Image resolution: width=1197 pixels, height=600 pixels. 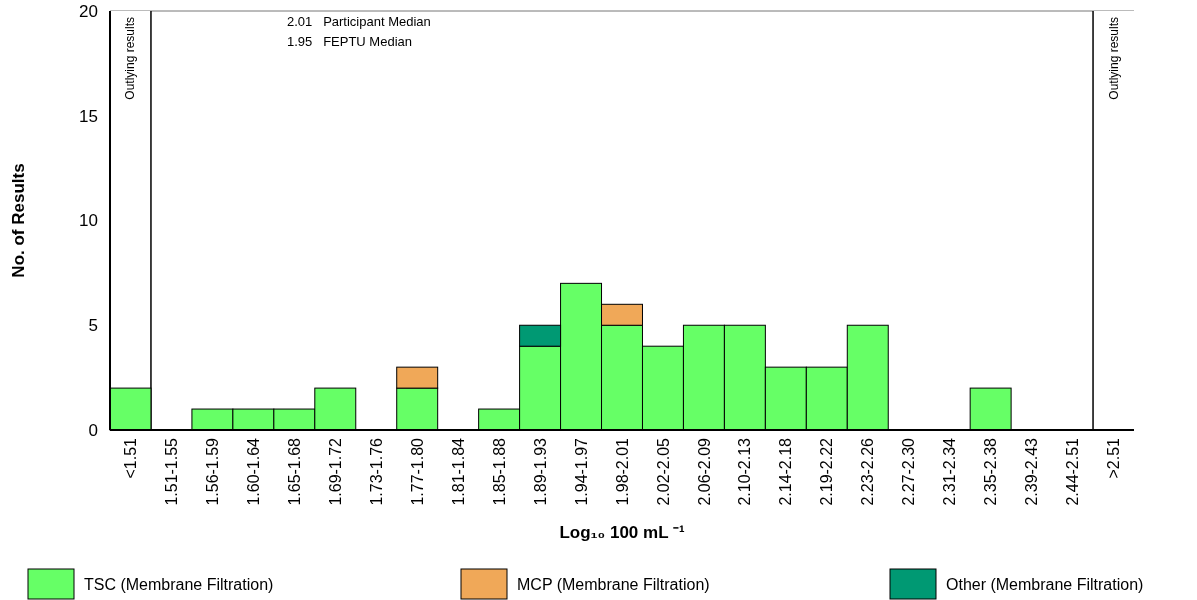 I want to click on x-tick-label: 1.77-1.80, so click(x=417, y=471).